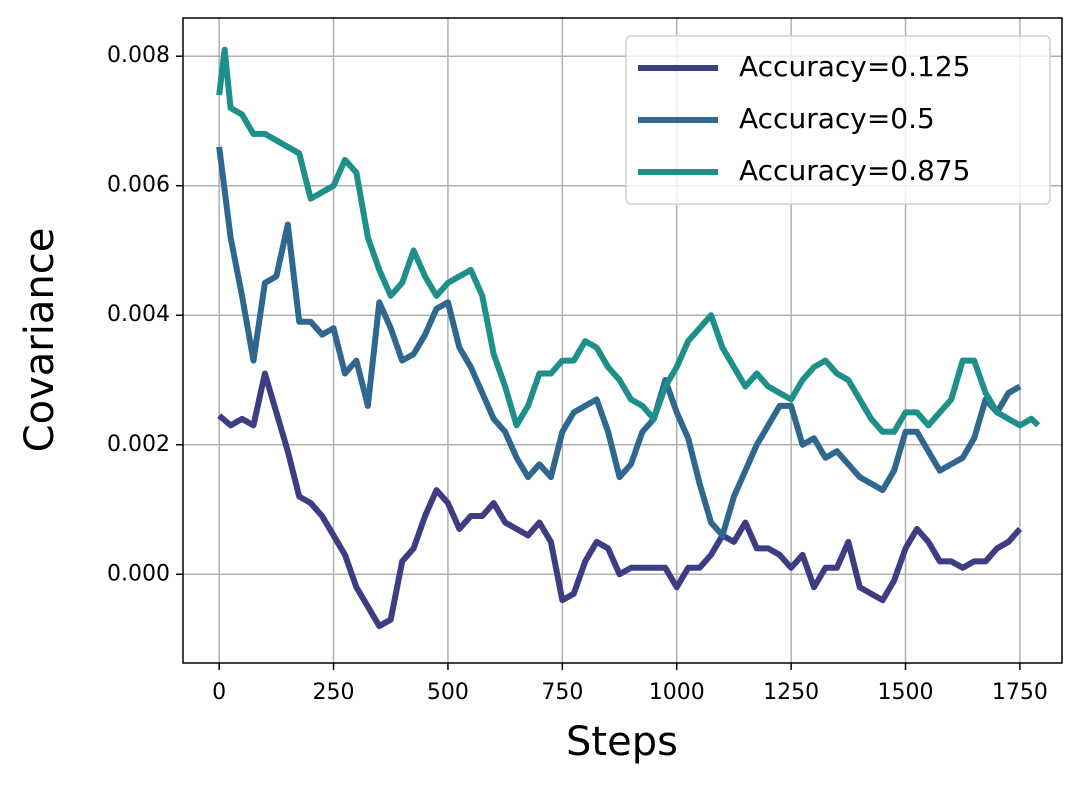 The height and width of the screenshot is (790, 1080). Describe the element at coordinates (677, 692) in the screenshot. I see `x-tick-label: 1000` at that location.